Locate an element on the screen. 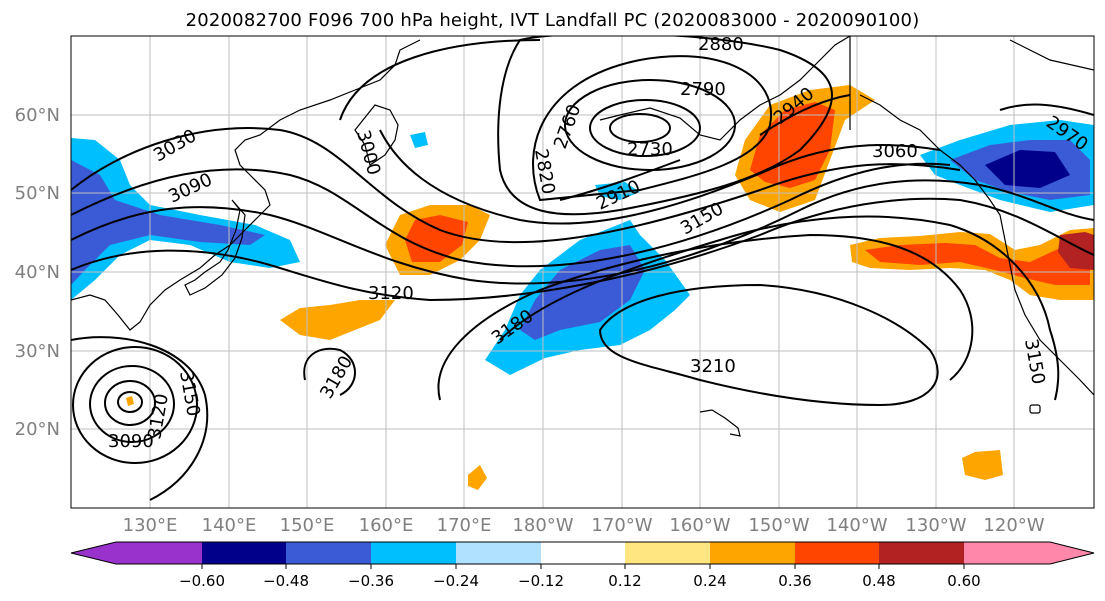 This screenshot has height=601, width=1105. coast-kamchatka is located at coordinates (376, 135).